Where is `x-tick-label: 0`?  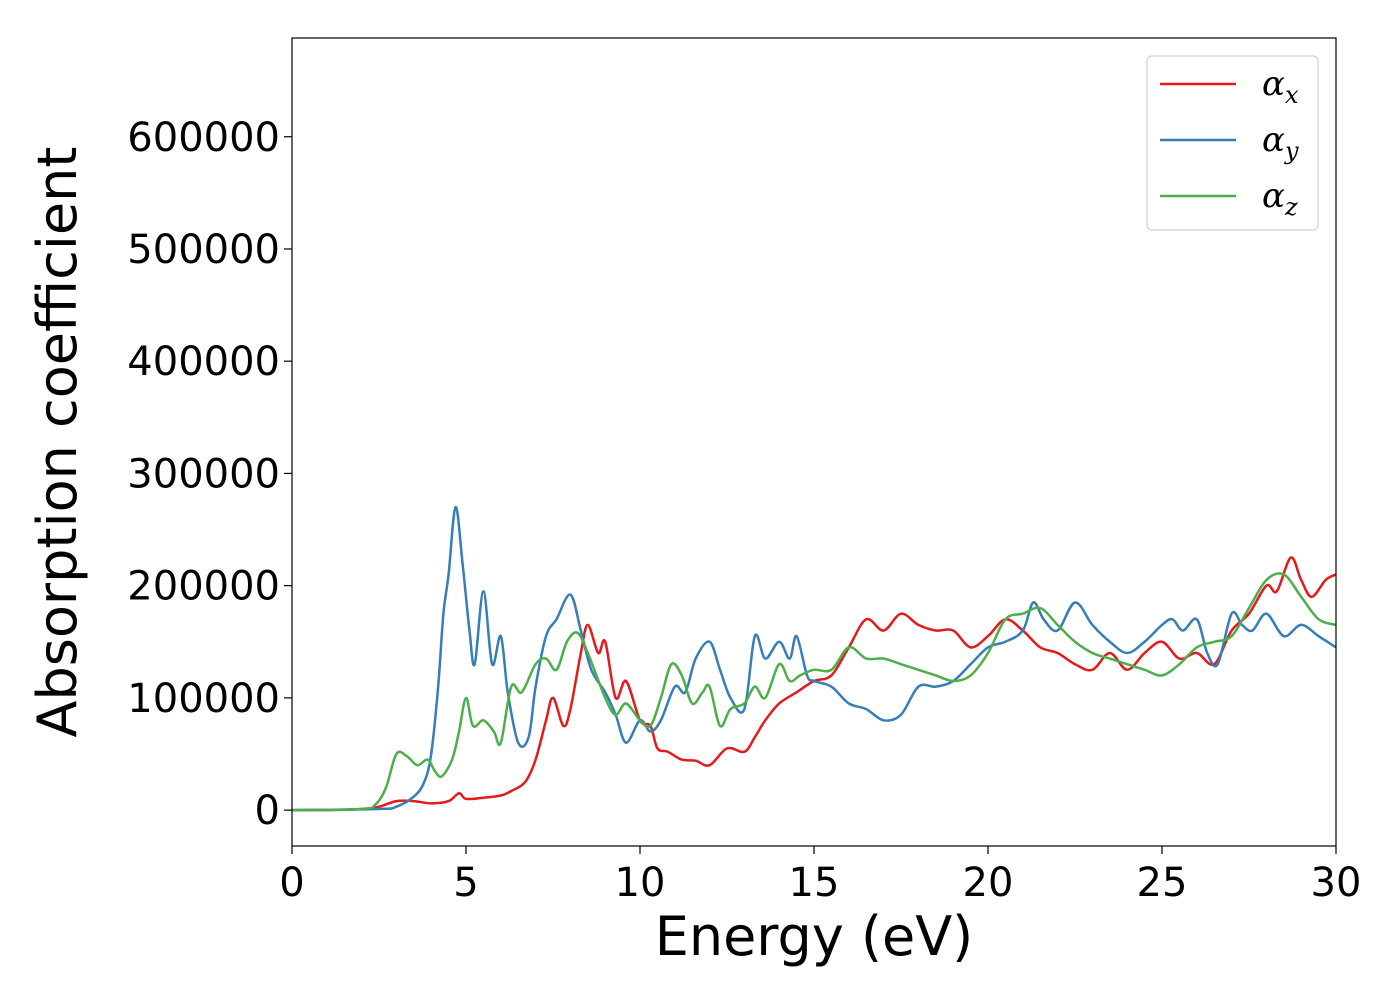 x-tick-label: 0 is located at coordinates (291, 883).